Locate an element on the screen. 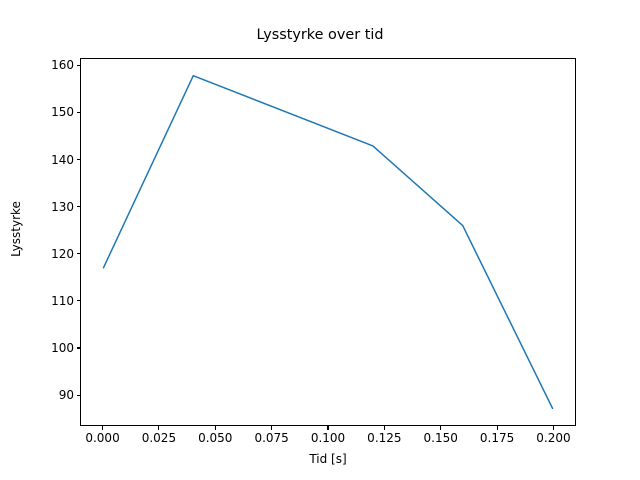 The image size is (640, 480). x-tick-label: 0.075 is located at coordinates (271, 438).